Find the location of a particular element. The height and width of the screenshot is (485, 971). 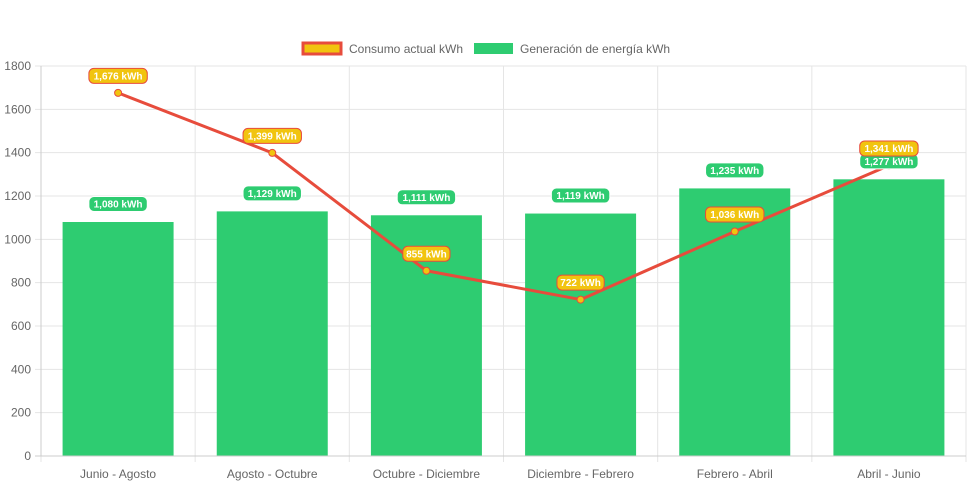

line-value-label: 855 kWh is located at coordinates (426, 253).